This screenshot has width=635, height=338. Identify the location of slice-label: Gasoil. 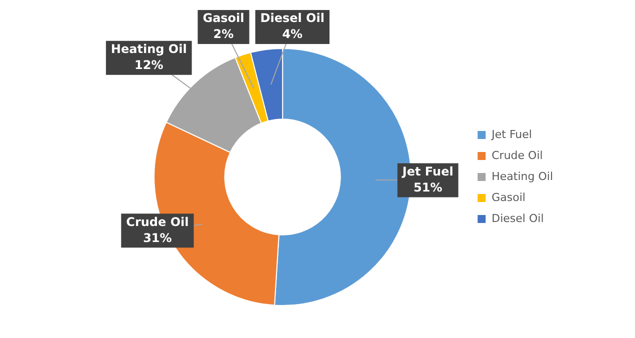
(223, 18).